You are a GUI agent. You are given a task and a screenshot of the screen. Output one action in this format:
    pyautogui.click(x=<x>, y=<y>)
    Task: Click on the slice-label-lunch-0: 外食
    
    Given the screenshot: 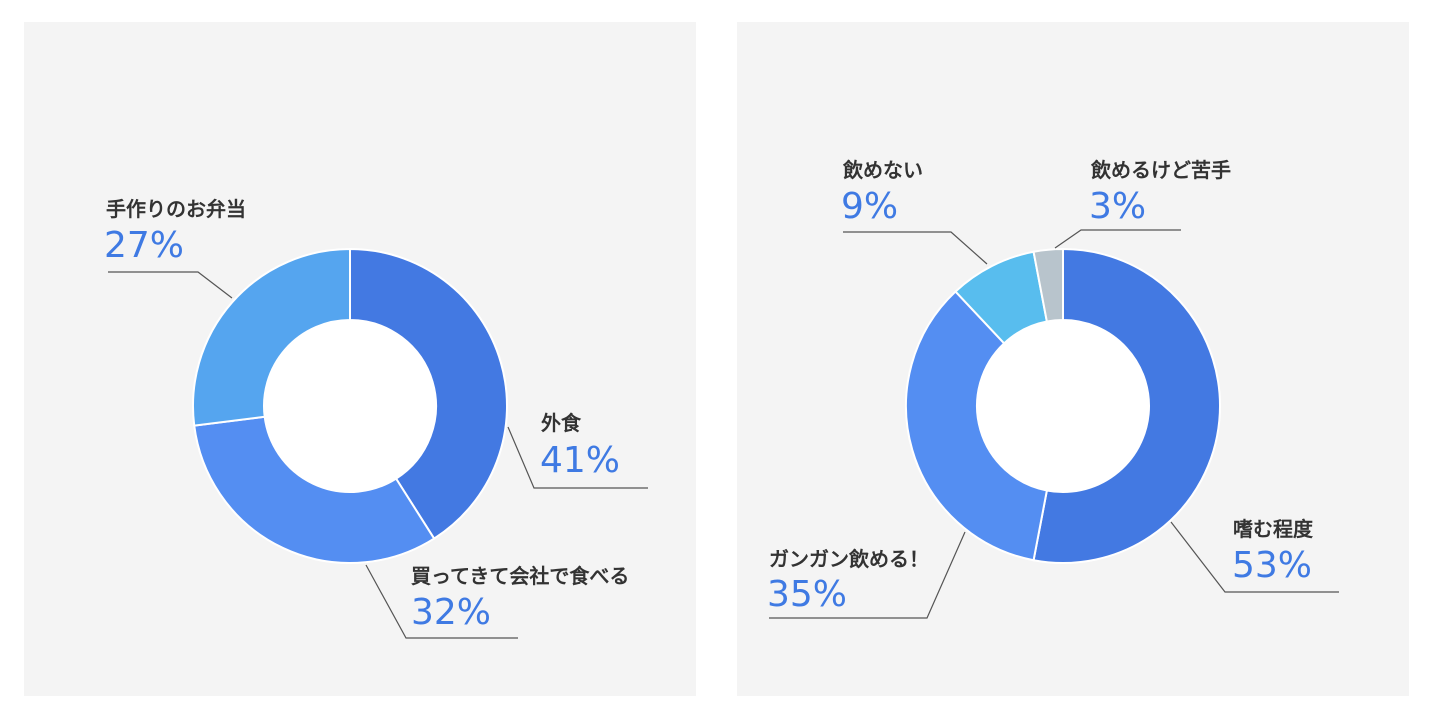 What is the action you would take?
    pyautogui.click(x=561, y=423)
    